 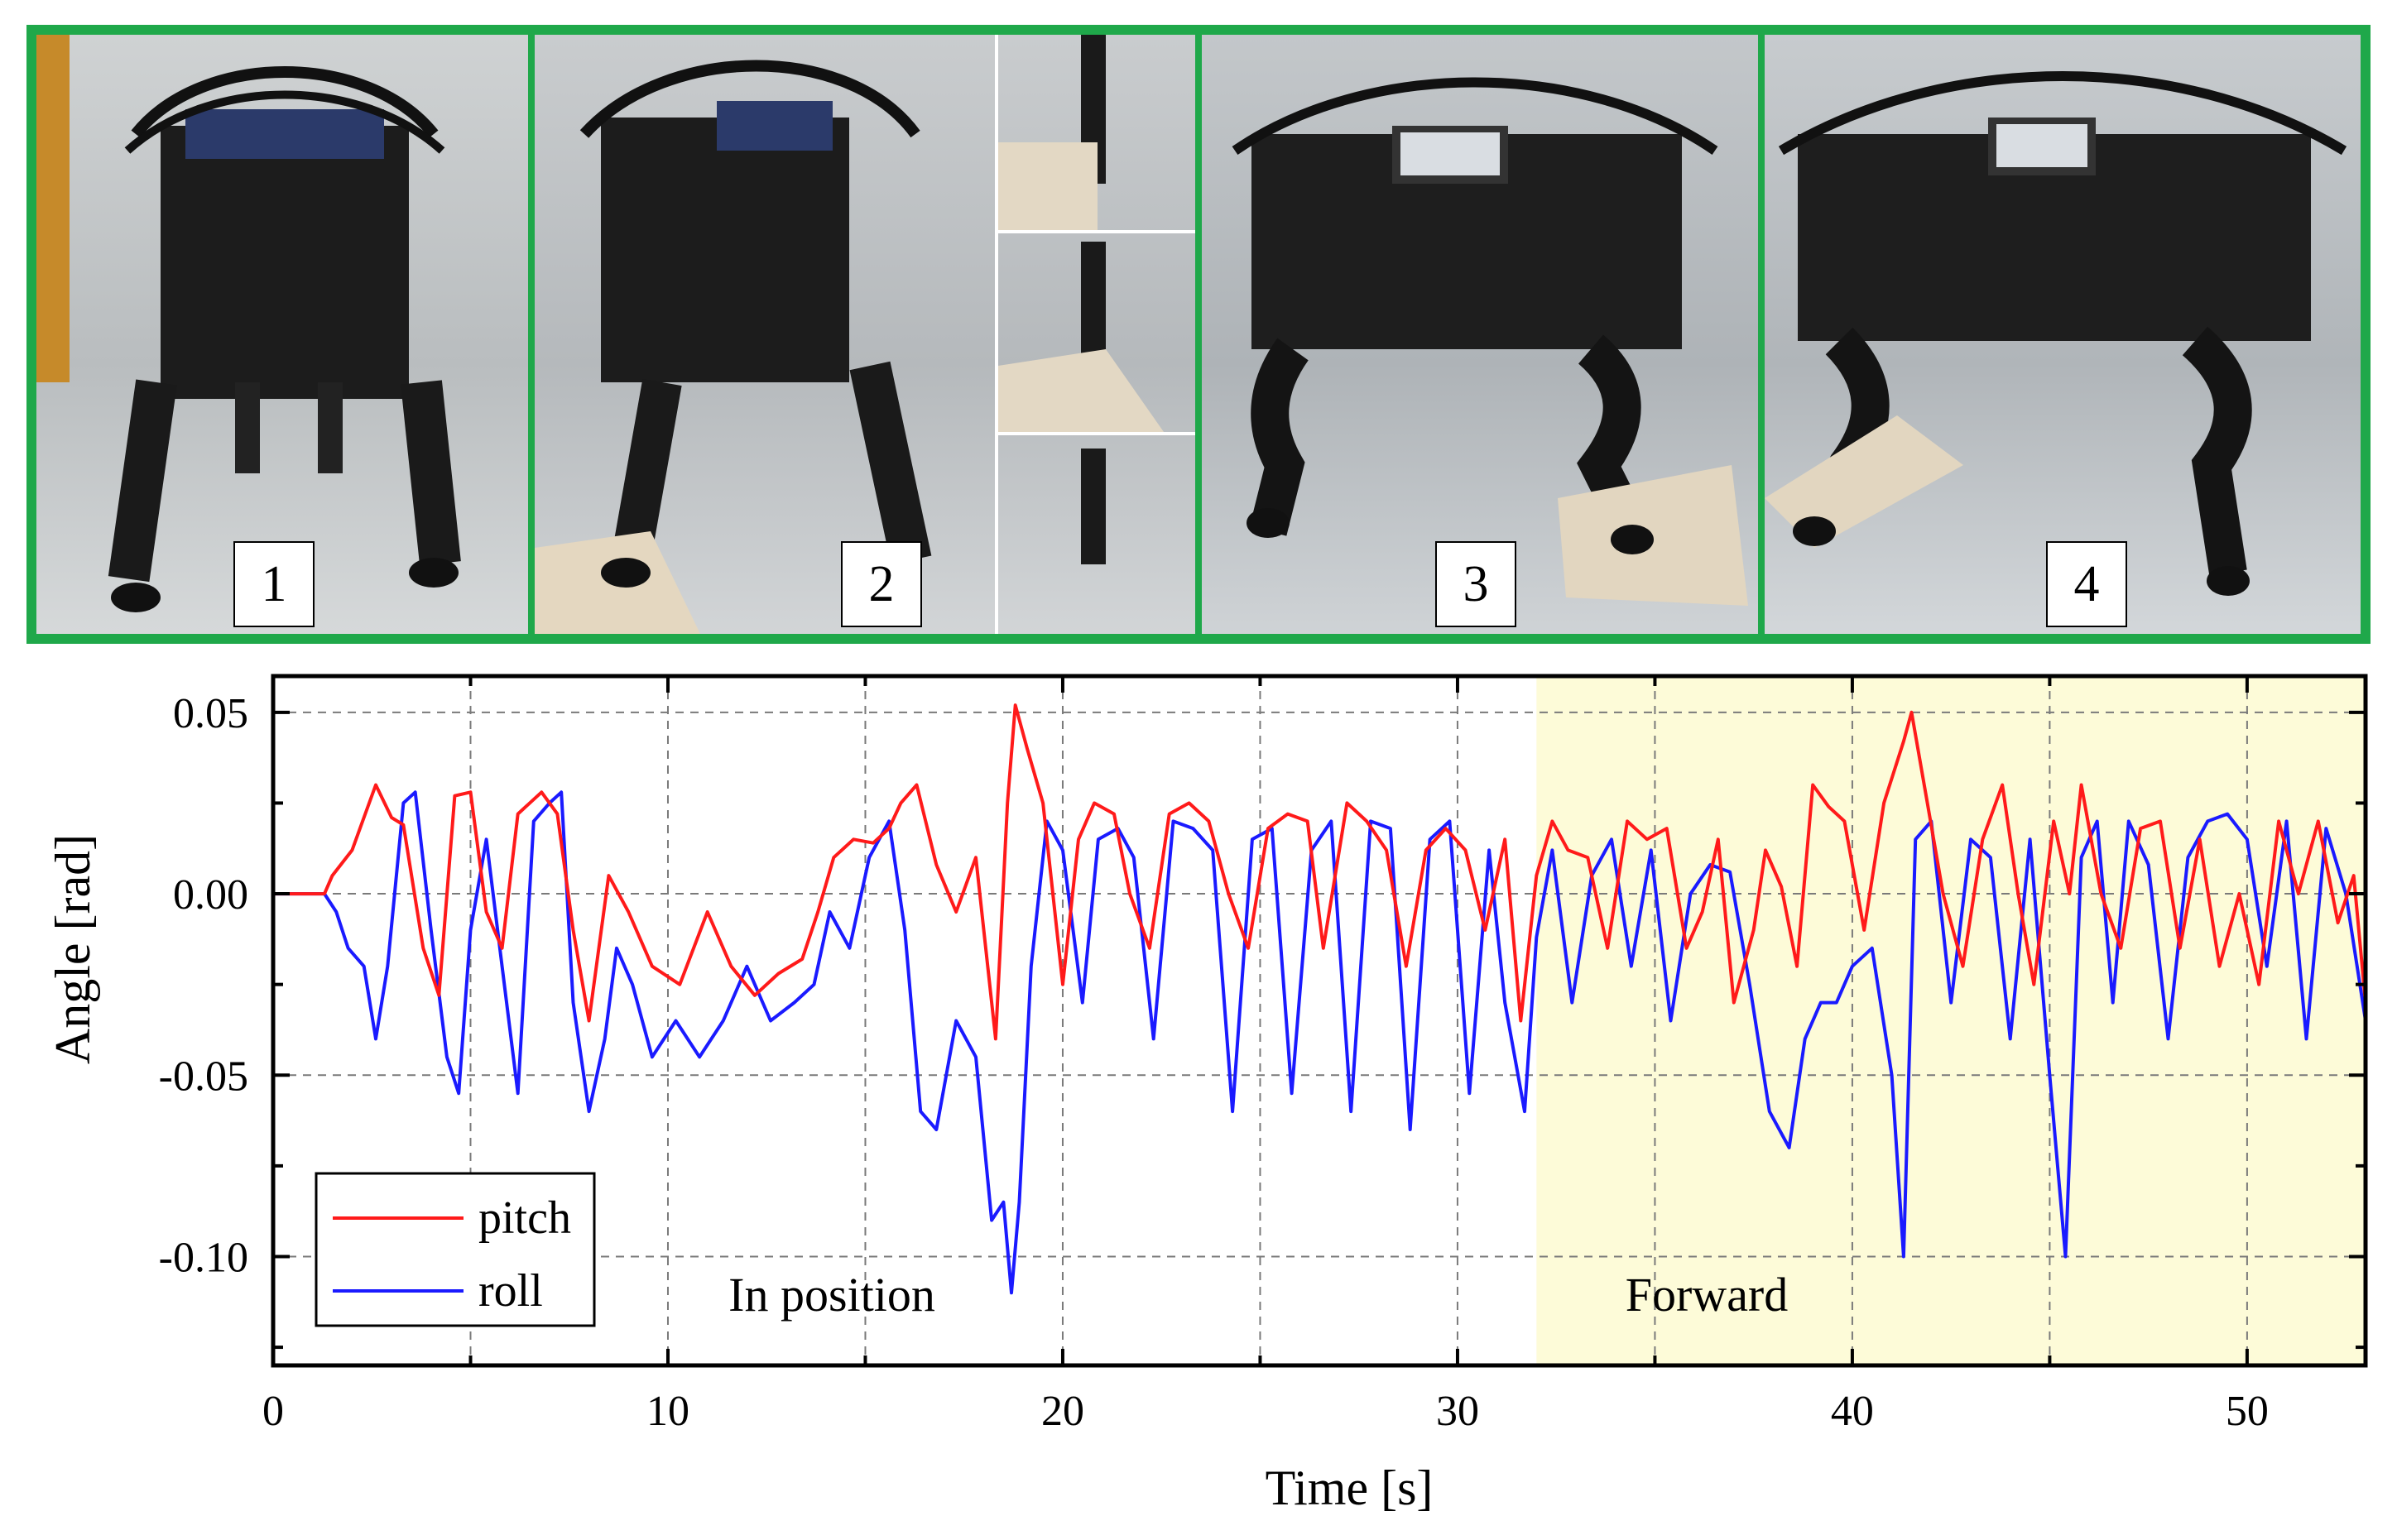 I want to click on photo-panel-1: 1, so click(x=282, y=335).